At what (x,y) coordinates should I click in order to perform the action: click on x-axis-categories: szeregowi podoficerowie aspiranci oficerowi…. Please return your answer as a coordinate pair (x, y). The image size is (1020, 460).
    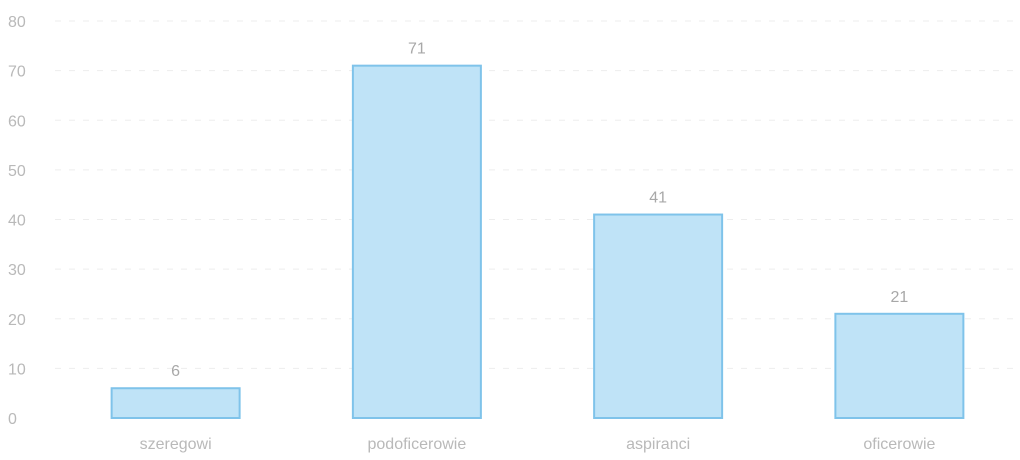
    Looking at the image, I should click on (538, 444).